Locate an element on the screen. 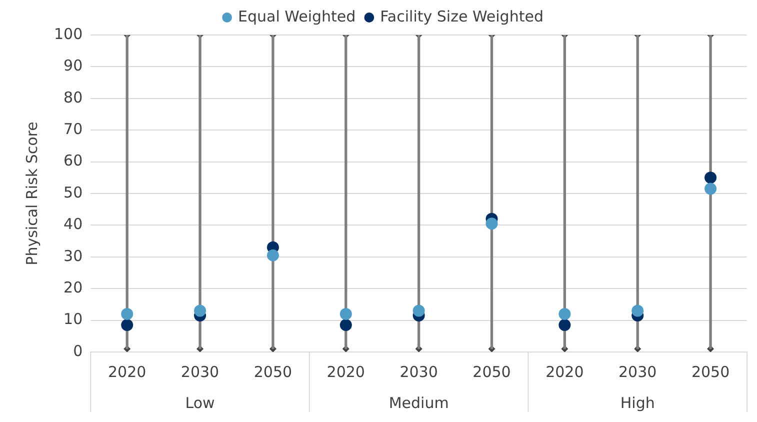 Image resolution: width=757 pixels, height=422 pixels. y-tick-label: 30 is located at coordinates (73, 255).